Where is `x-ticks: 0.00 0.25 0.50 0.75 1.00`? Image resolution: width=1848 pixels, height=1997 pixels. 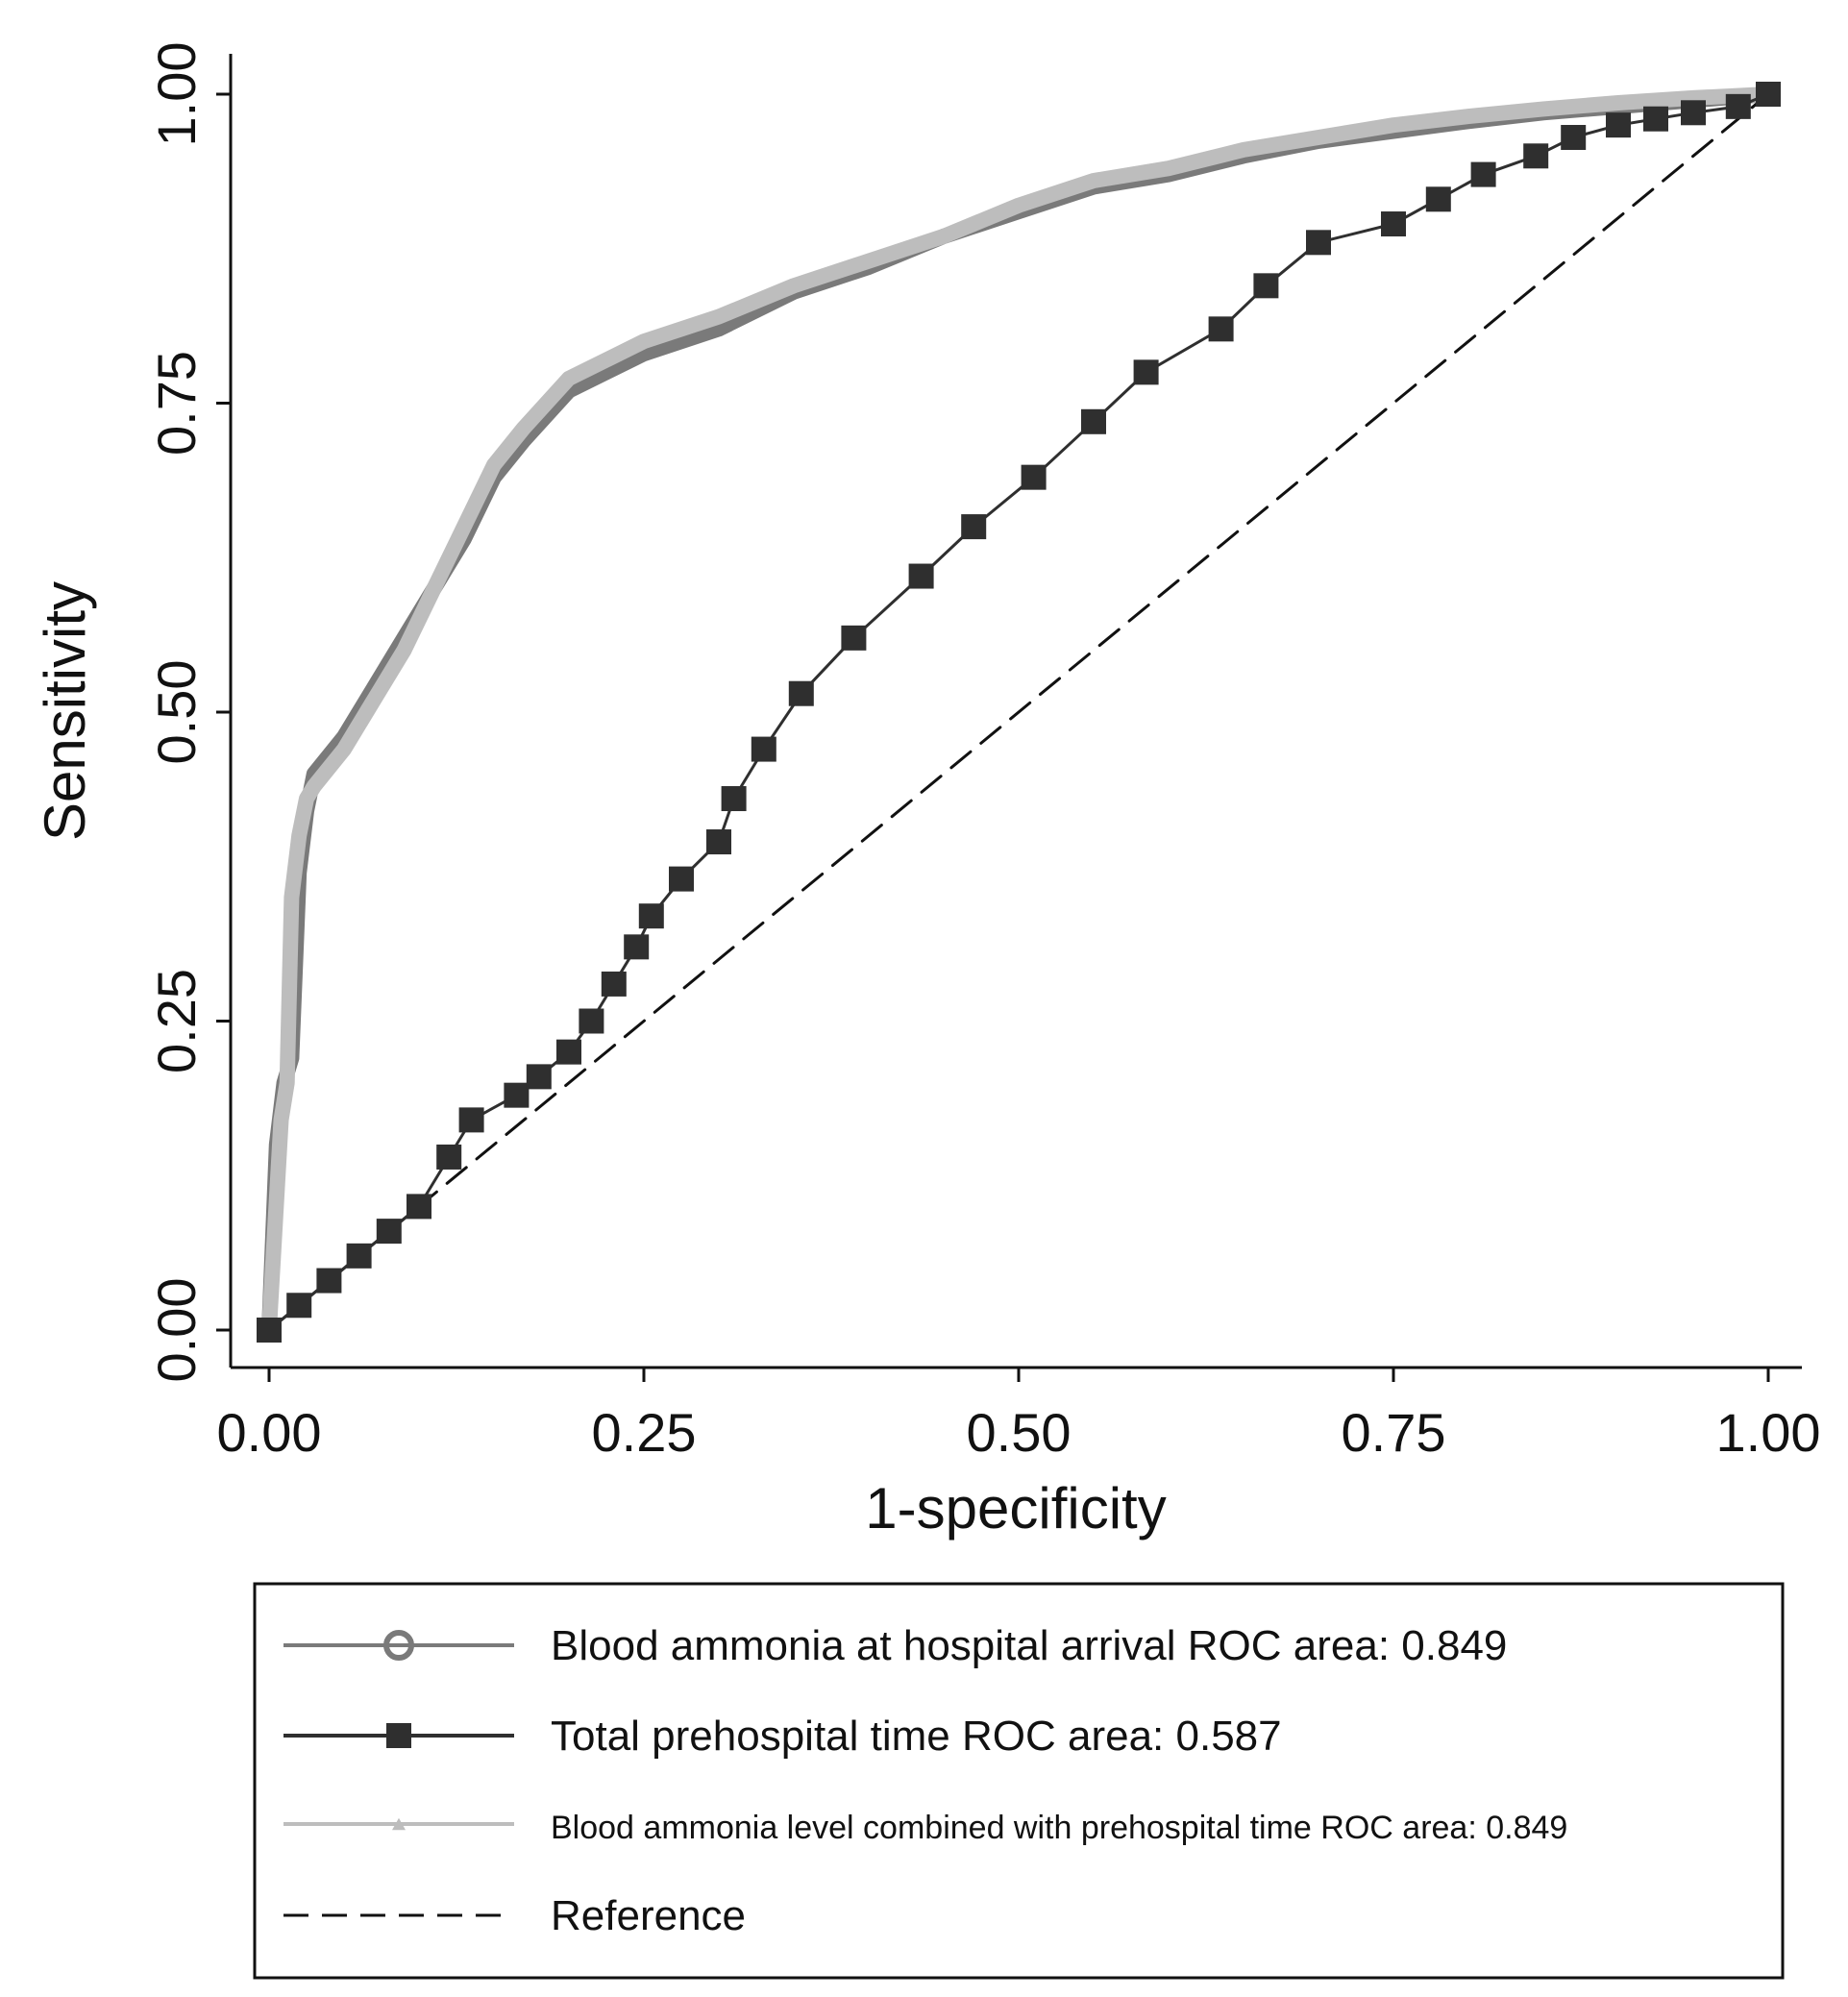 x-ticks: 0.00 0.25 0.50 0.75 1.00 is located at coordinates (1019, 1415).